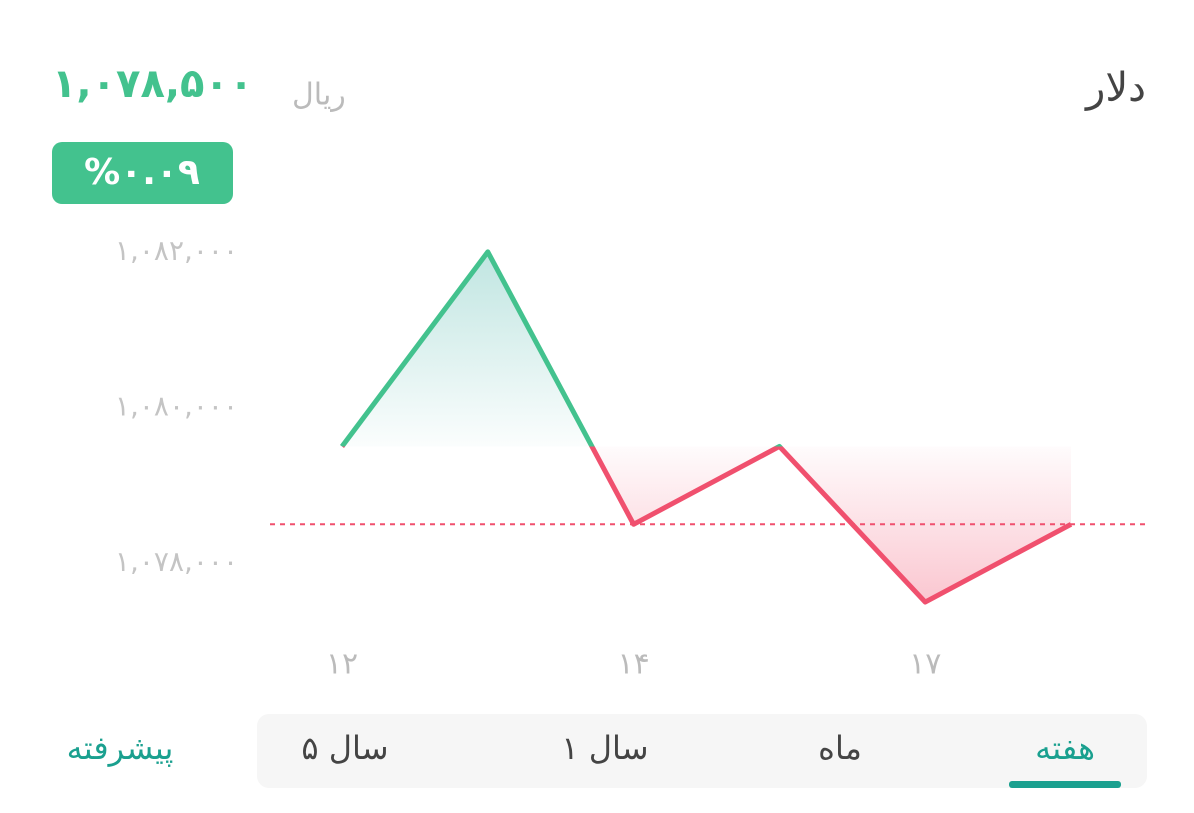 This screenshot has width=1194, height=813. Describe the element at coordinates (1115, 88) in the screenshot. I see `title: دلار` at that location.